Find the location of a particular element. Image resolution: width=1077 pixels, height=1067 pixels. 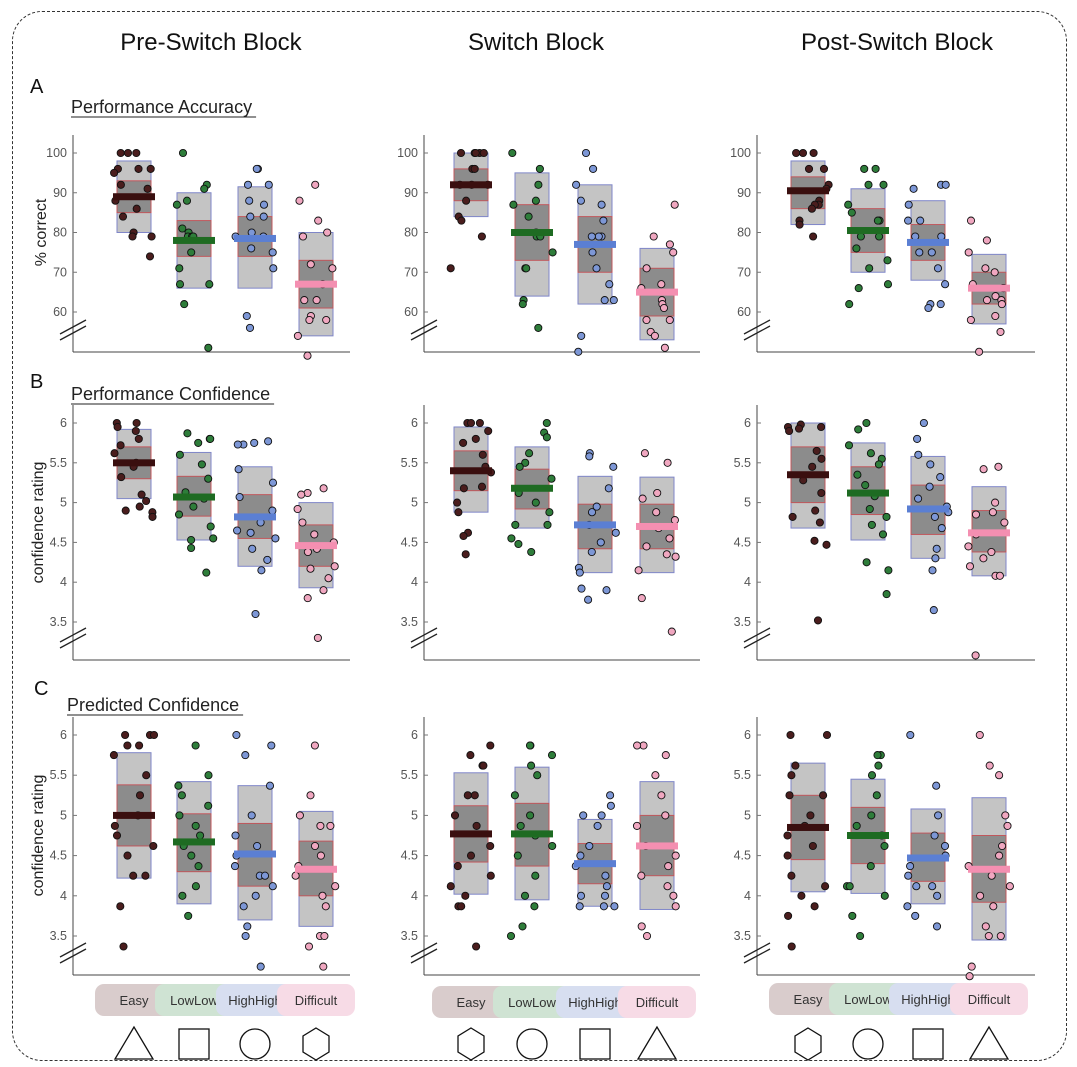

panel-b-switch-block-tick-label: 5.5 is located at coordinates (409, 463).